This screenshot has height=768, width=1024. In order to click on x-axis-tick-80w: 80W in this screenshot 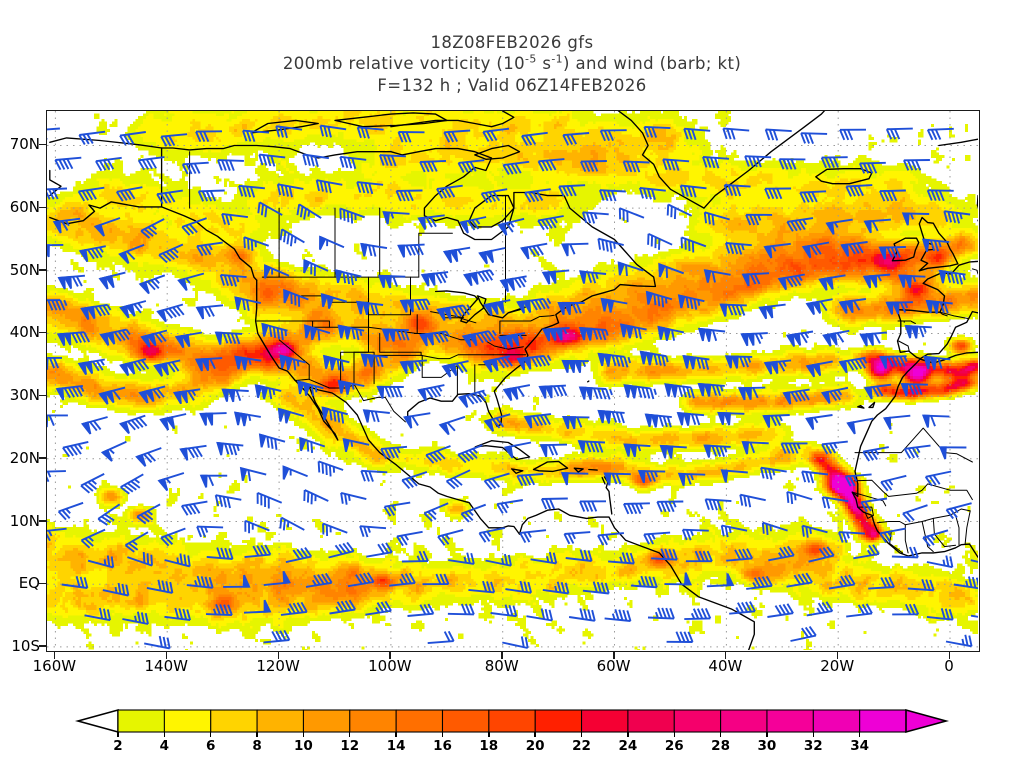, I will do `click(501, 666)`.